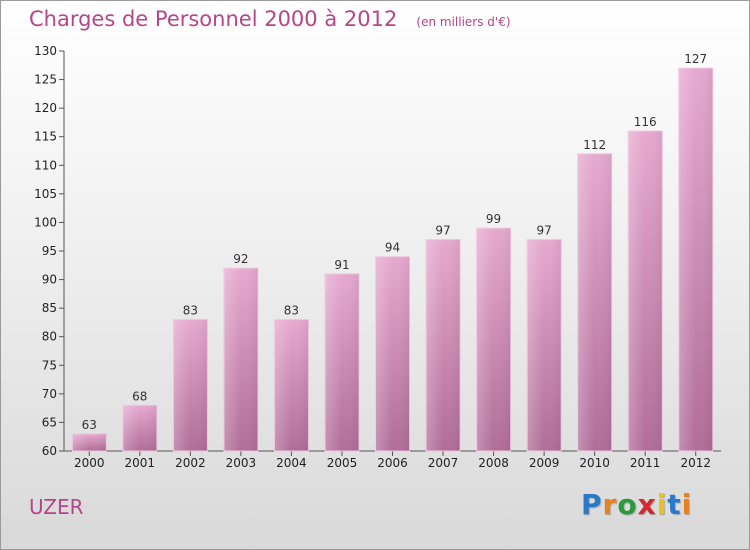 This screenshot has width=750, height=550. I want to click on y-tick-label: 125, so click(45, 80).